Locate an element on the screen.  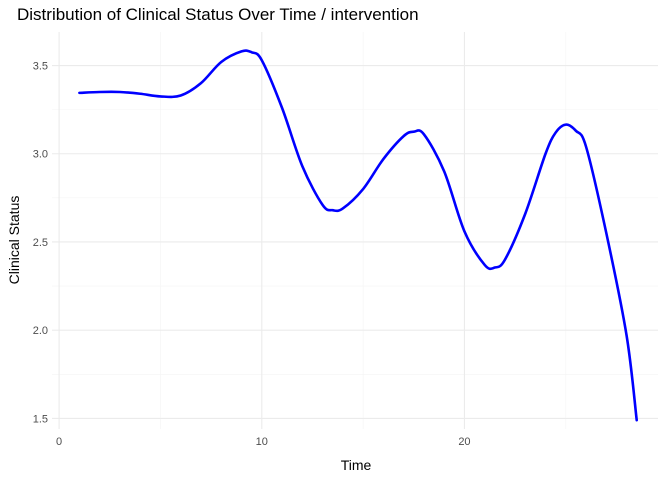
y-tick-label: 3.0 is located at coordinates (40, 155).